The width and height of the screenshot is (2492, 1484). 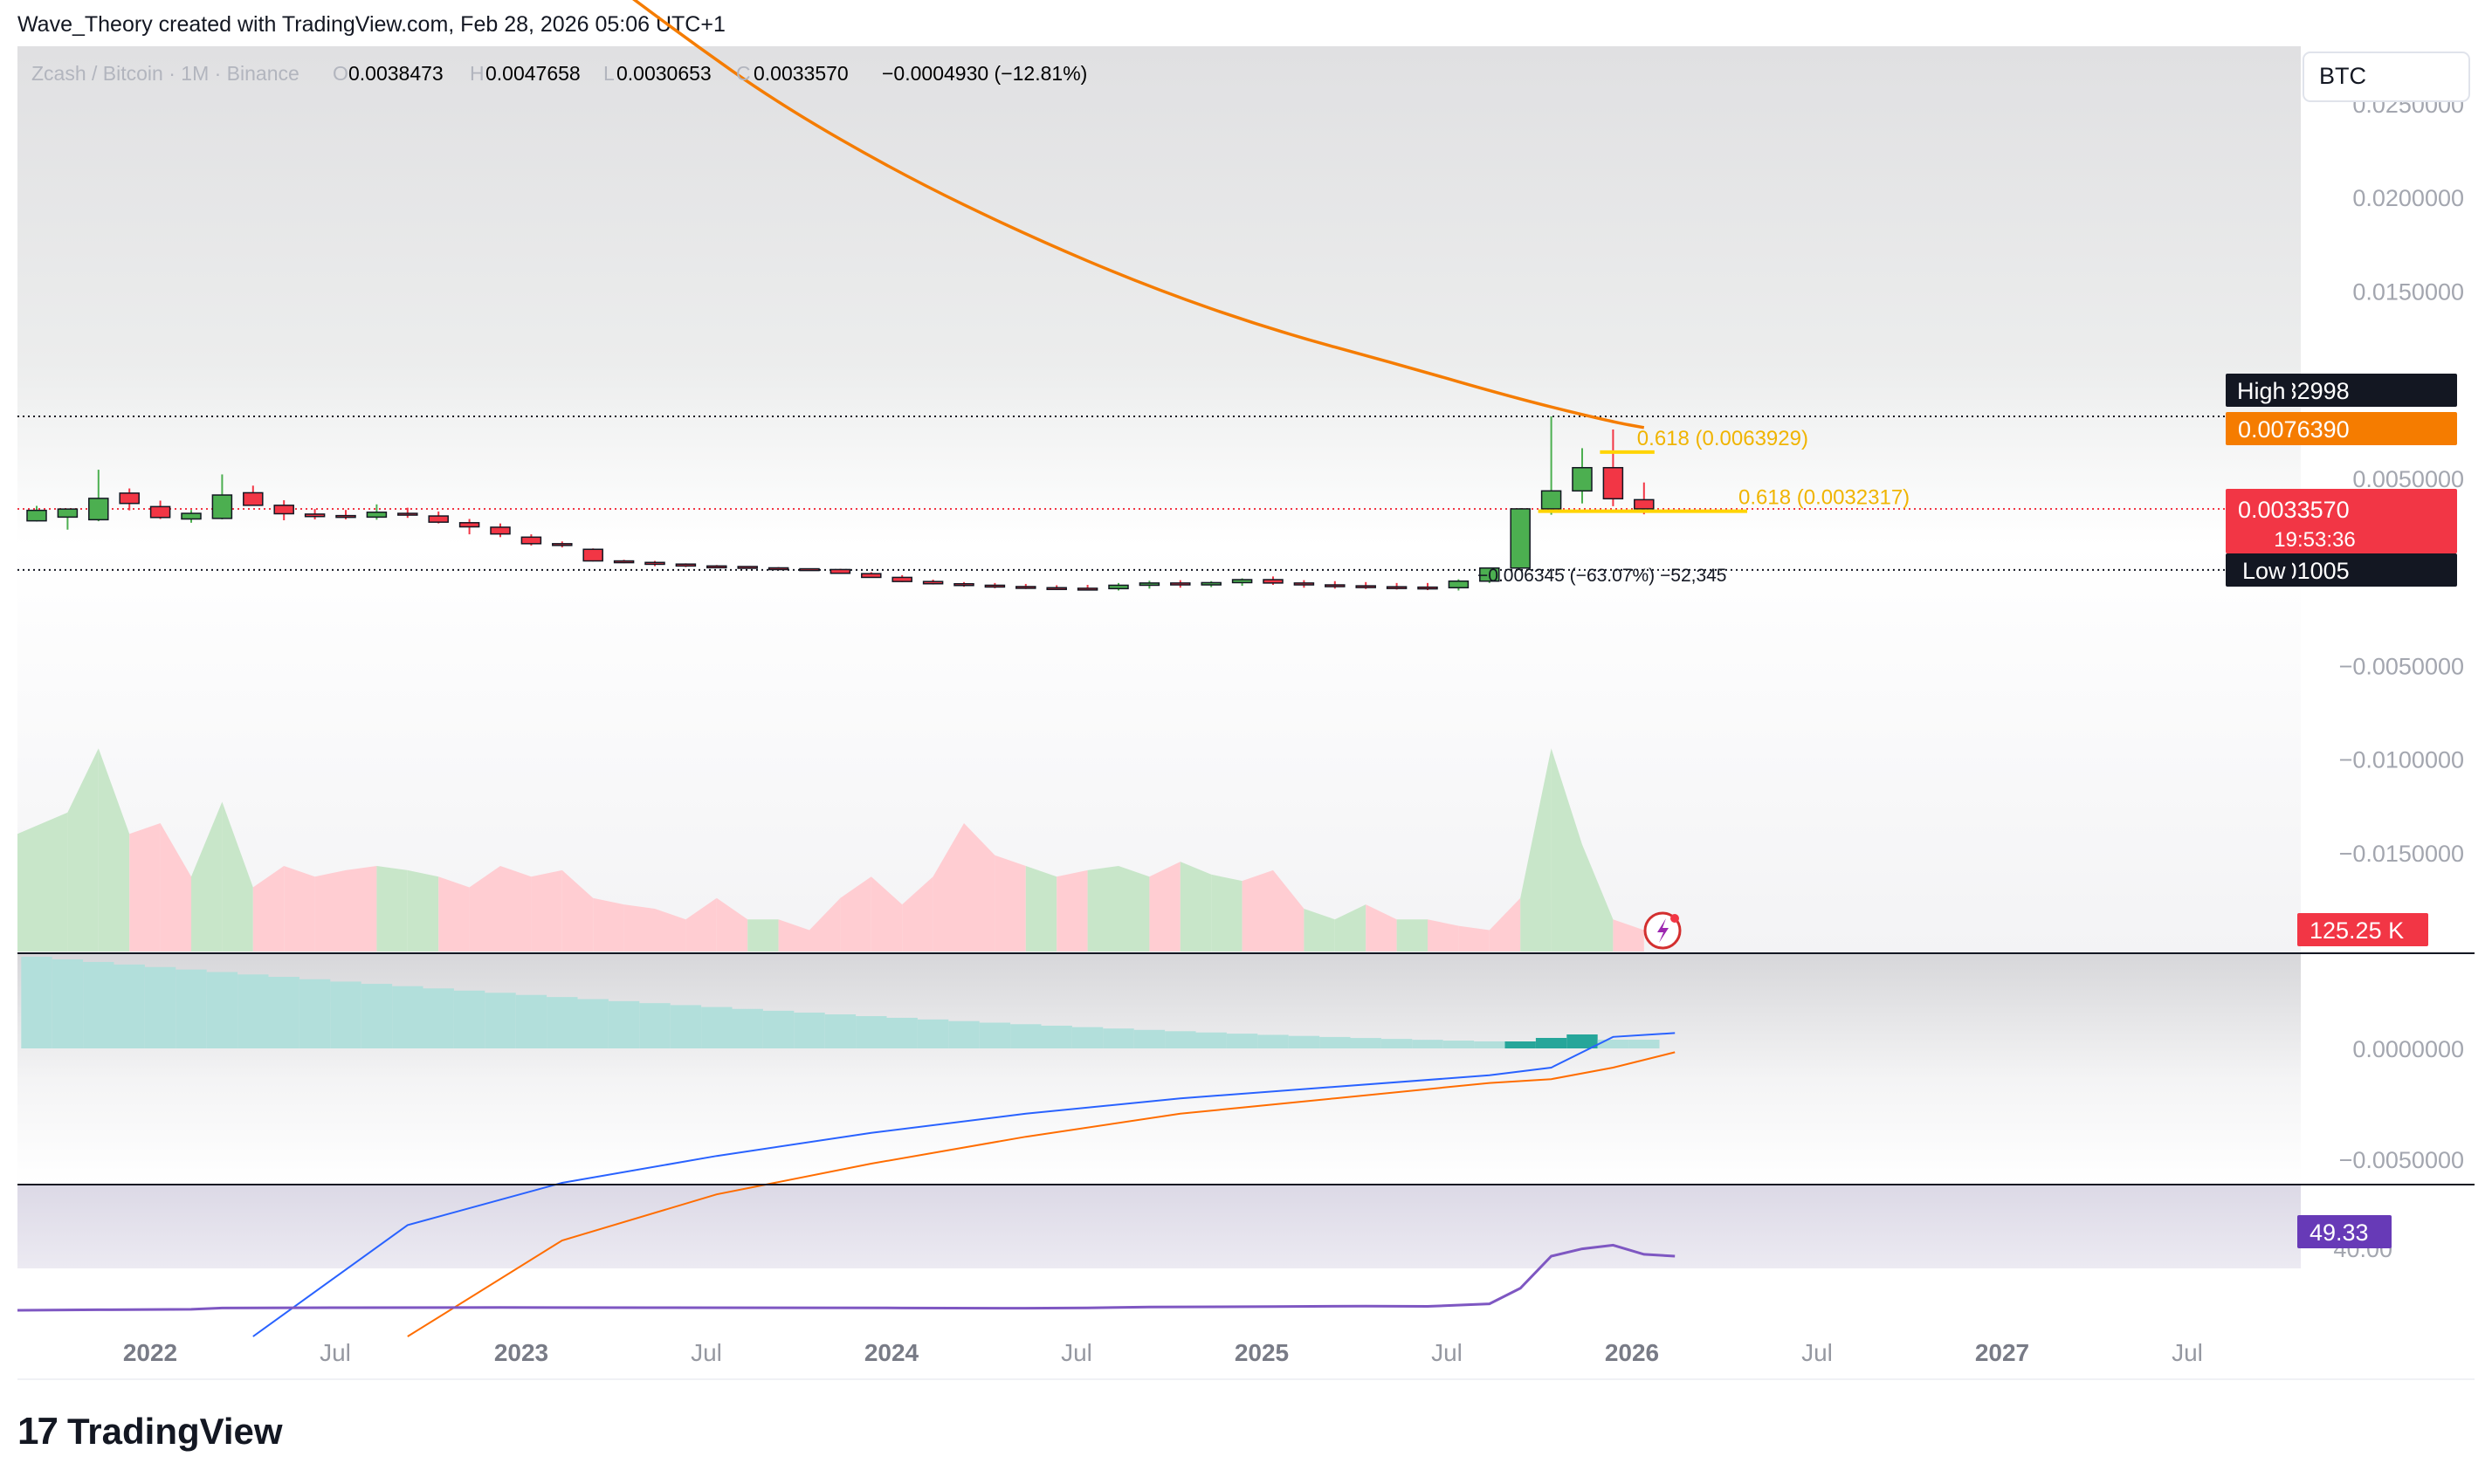 I want to click on legend-open-label: O, so click(x=340, y=74).